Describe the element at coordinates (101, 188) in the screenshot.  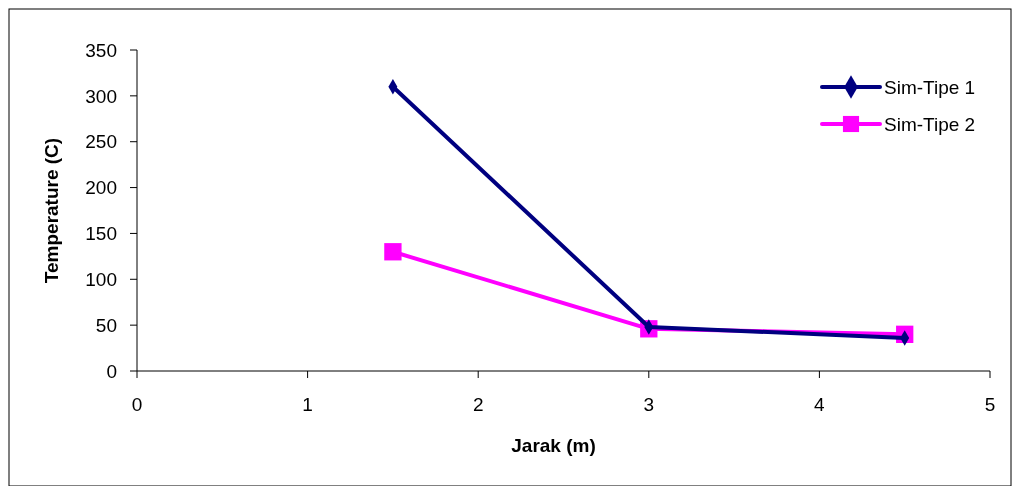
I see `y-tick-label: 200` at that location.